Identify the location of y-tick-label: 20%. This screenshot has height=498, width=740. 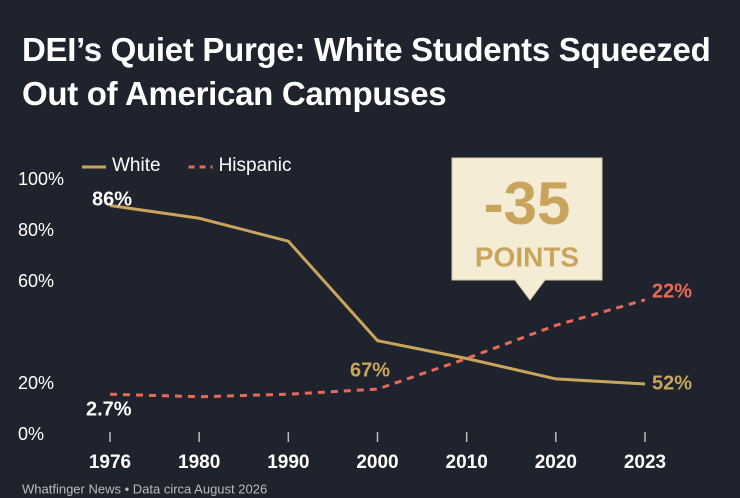
(36, 383).